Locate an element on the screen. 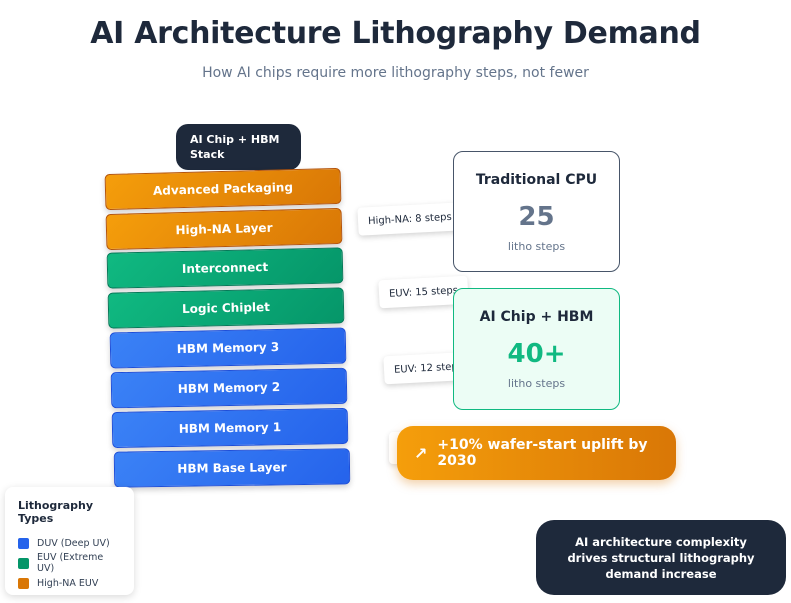 Image resolution: width=791 pixels, height=603 pixels. legend-item-euv: EUV (Extreme UV) is located at coordinates (69, 563).